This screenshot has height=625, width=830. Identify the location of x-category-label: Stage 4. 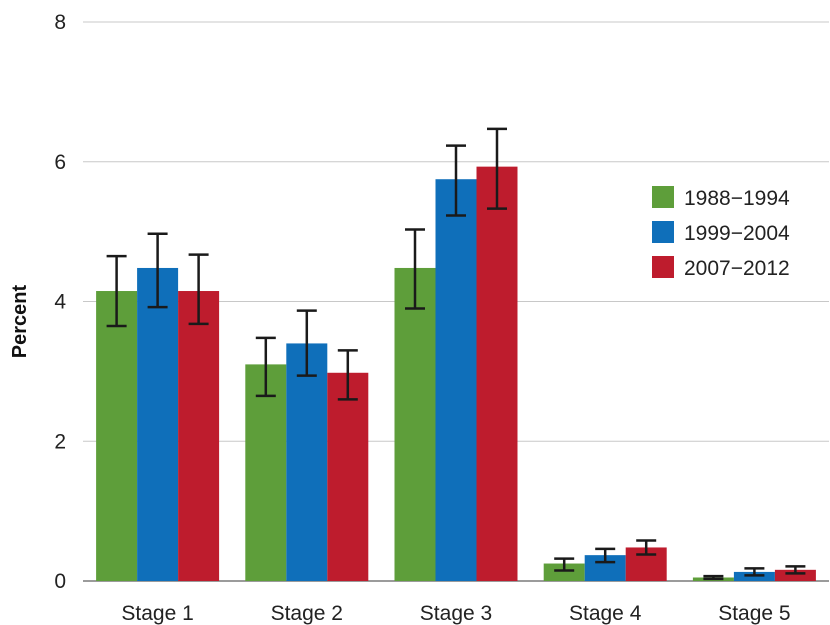
(605, 613).